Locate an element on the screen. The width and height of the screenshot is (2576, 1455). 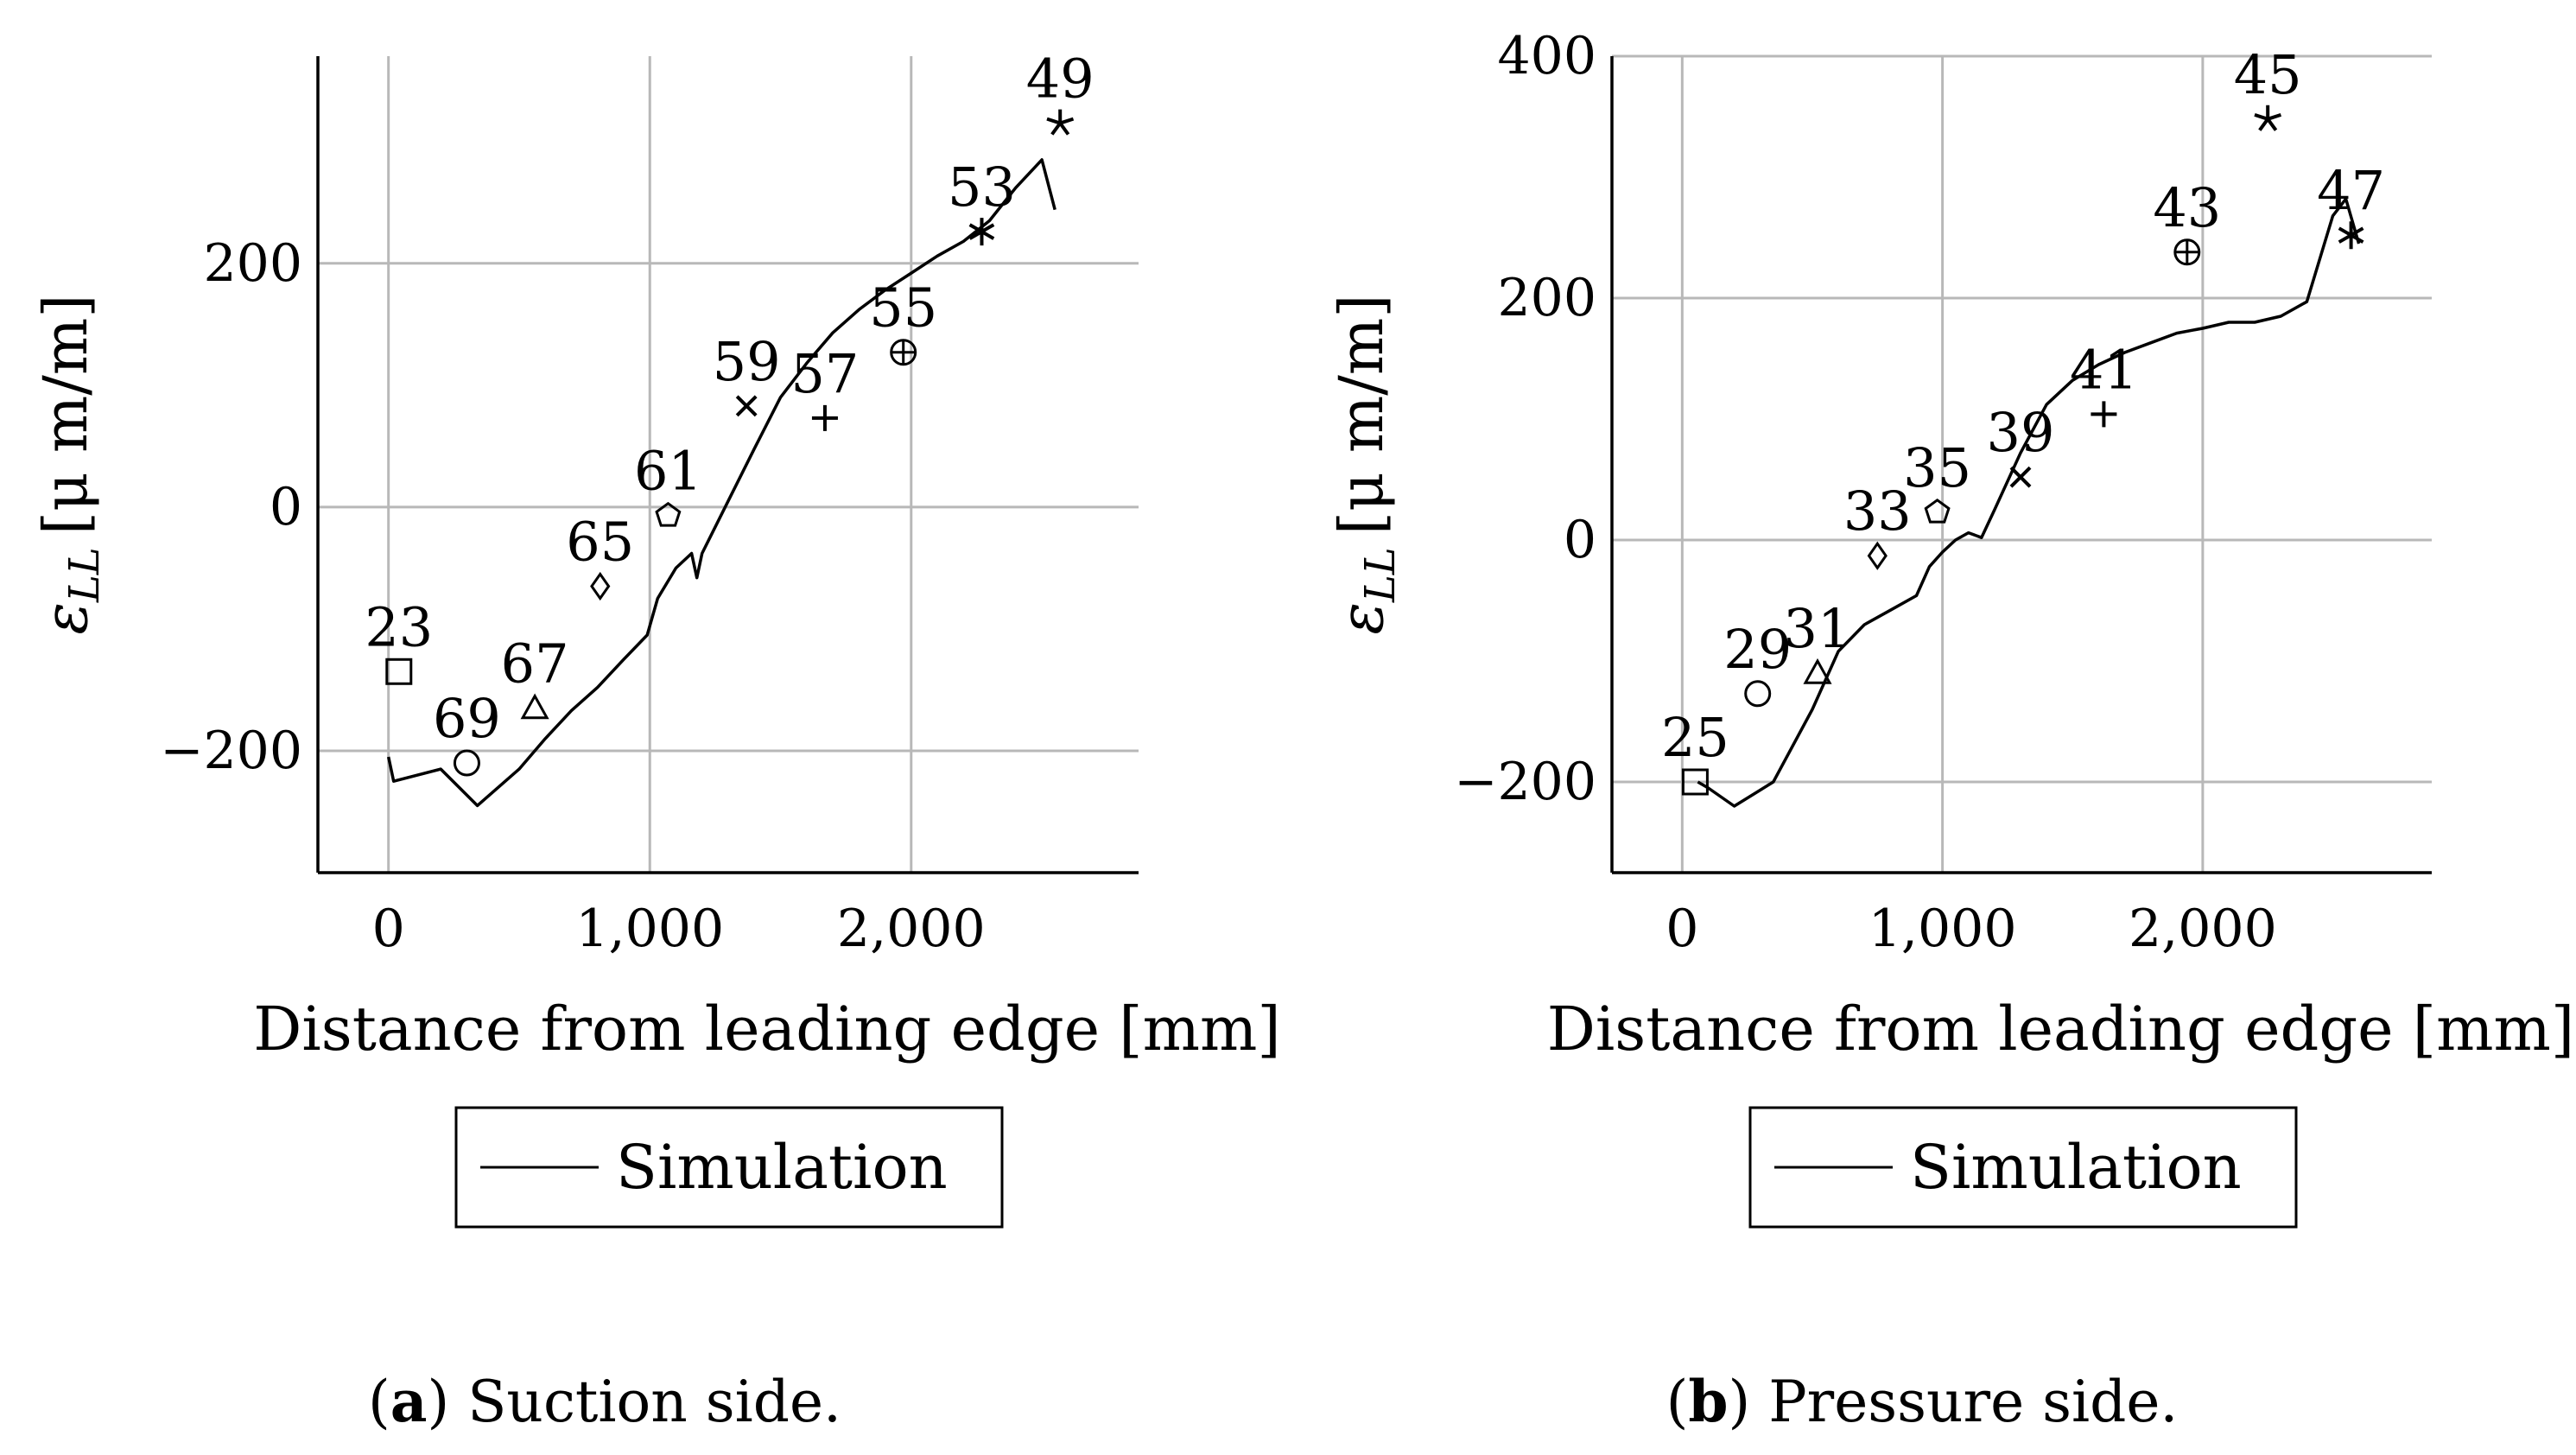
data-point-59: 59 is located at coordinates (747, 374).